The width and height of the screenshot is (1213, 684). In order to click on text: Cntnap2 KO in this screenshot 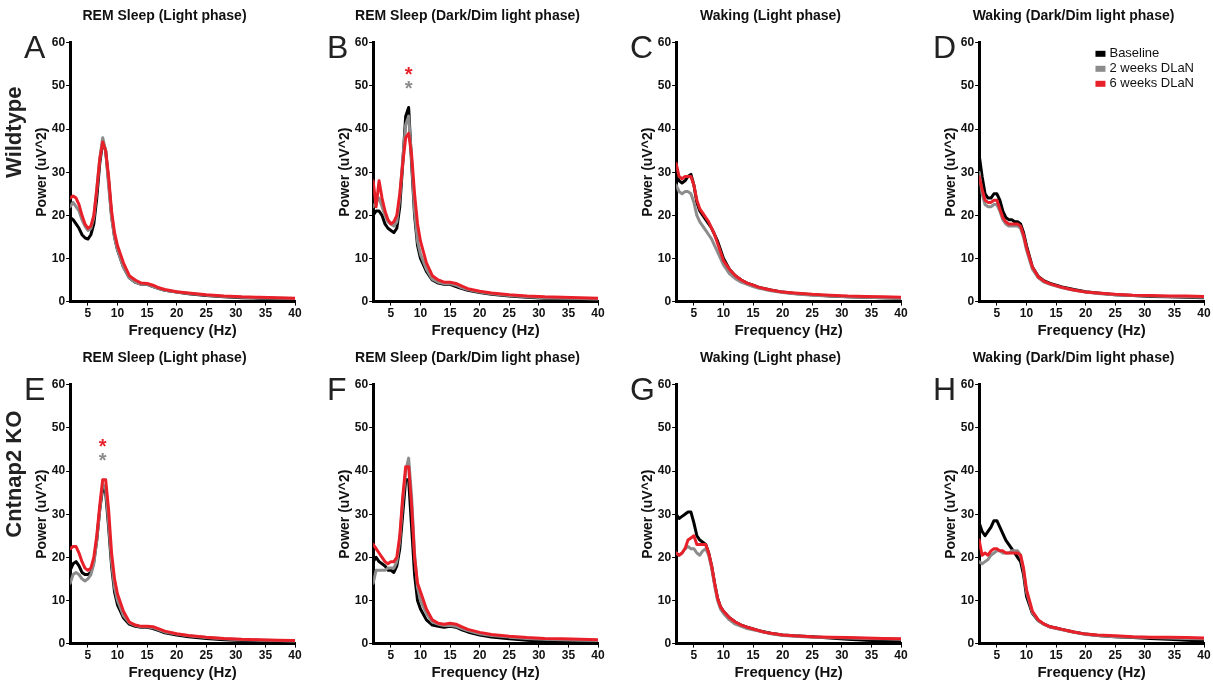, I will do `click(14, 474)`.